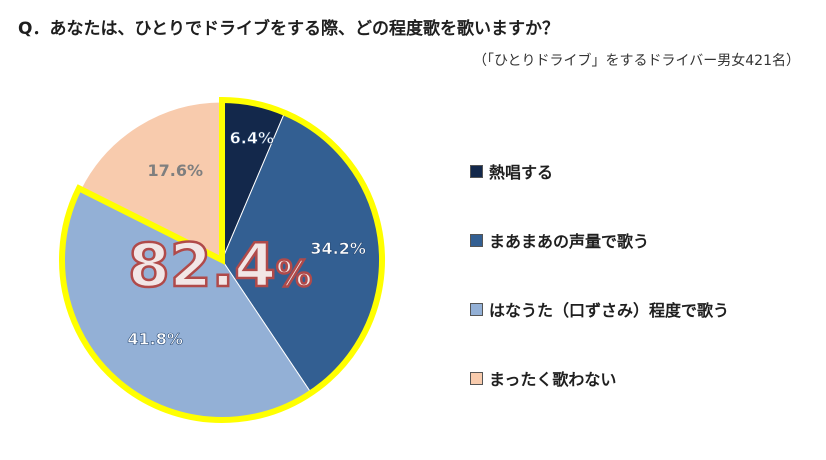 This screenshot has height=460, width=826. I want to click on legend-label: 熱唱する, so click(521, 172).